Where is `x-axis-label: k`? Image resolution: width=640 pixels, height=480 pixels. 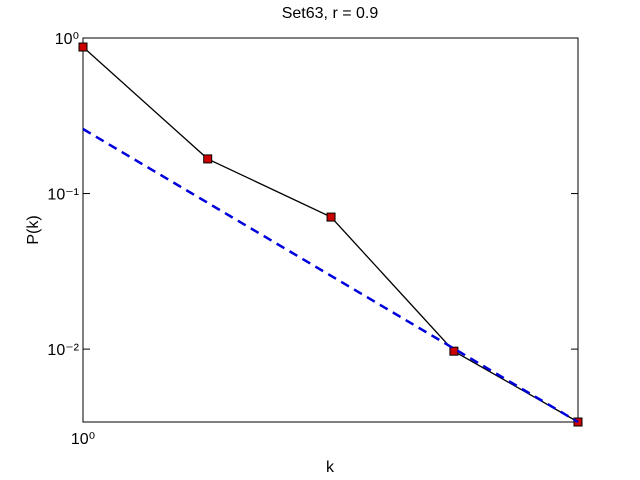
x-axis-label: k is located at coordinates (330, 467).